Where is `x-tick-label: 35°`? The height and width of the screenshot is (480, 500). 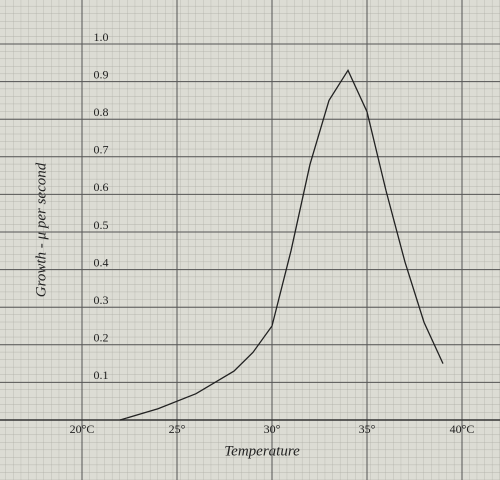 x-tick-label: 35° is located at coordinates (367, 429).